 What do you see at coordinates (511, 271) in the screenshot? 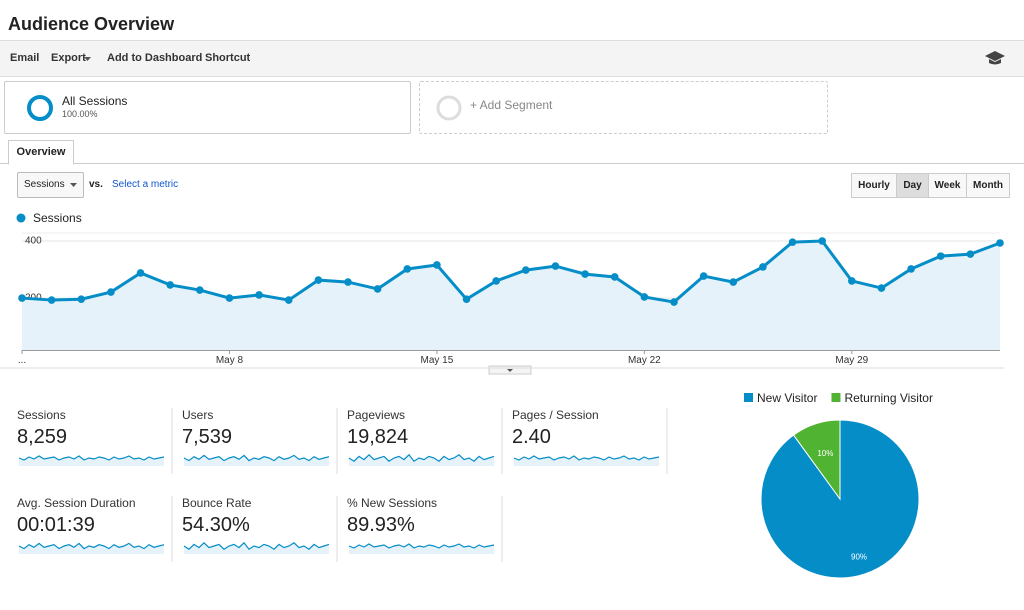
I see `series-line` at bounding box center [511, 271].